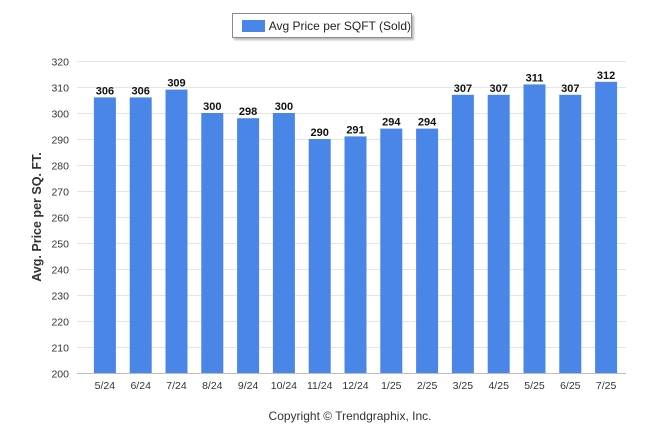 The image size is (646, 434). I want to click on x-tick-label: 5/25, so click(534, 386).